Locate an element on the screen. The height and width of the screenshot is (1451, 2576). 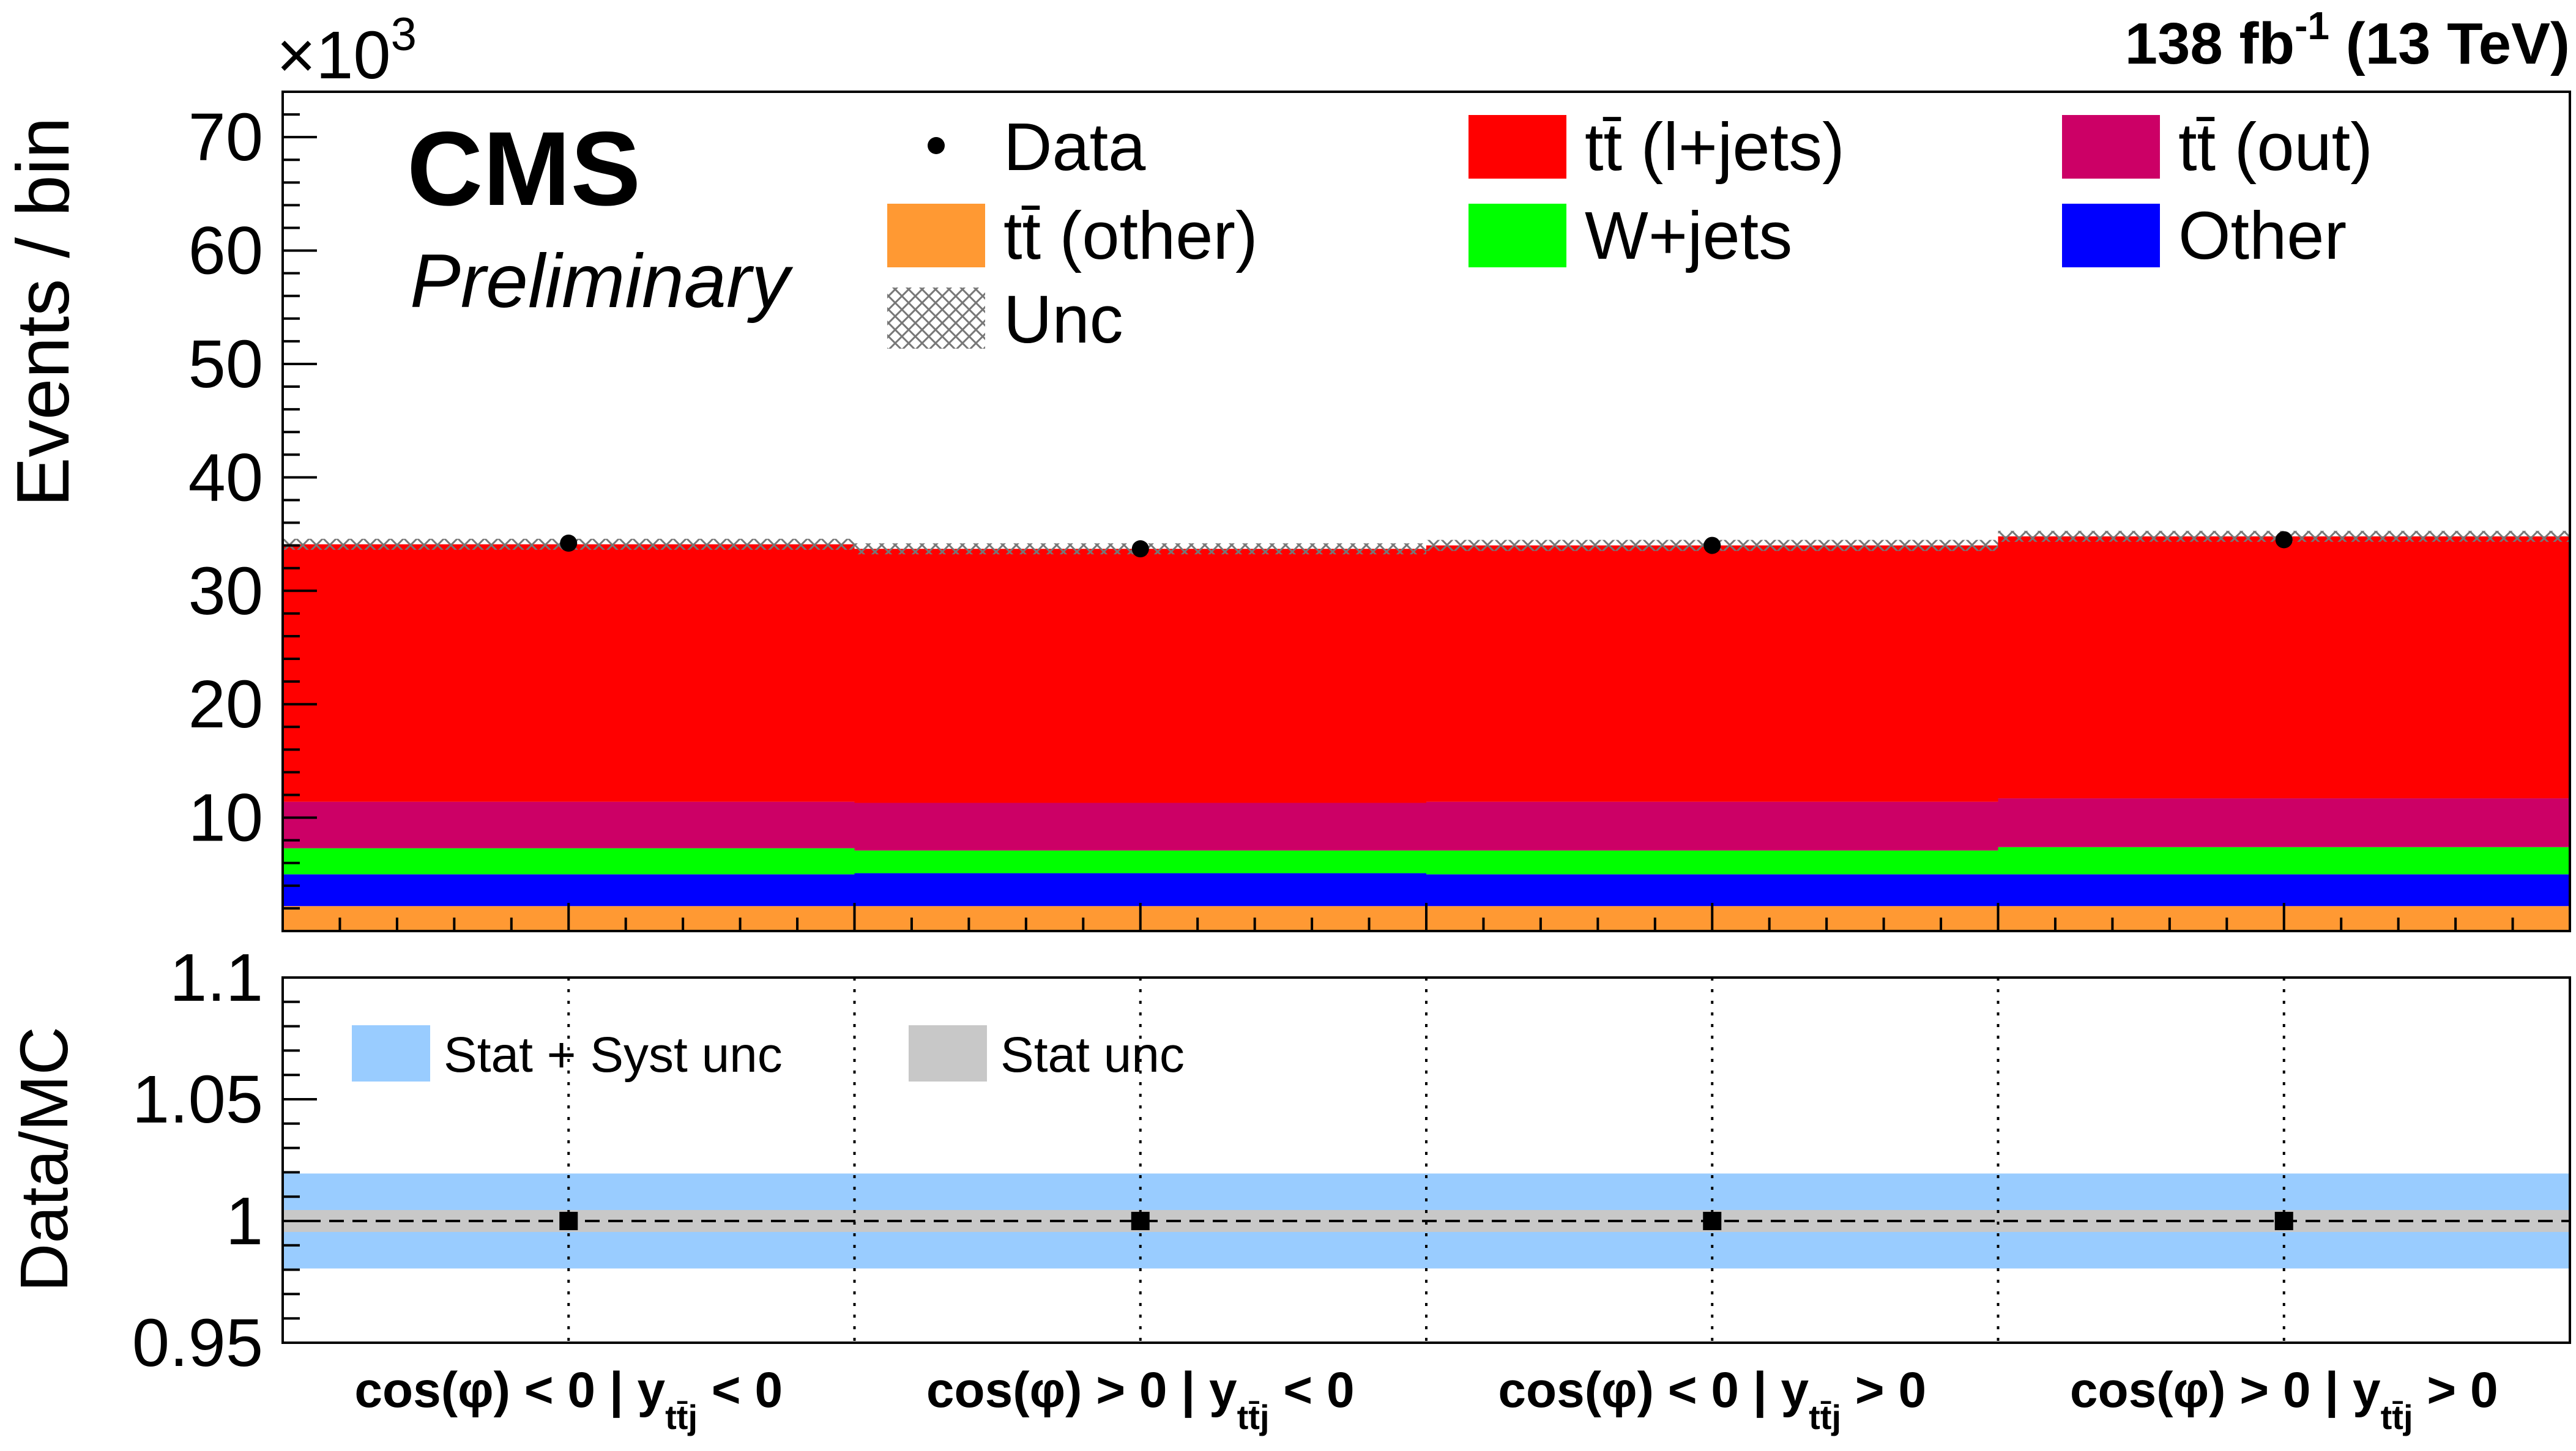
legend-label: Data is located at coordinates (1074, 147).